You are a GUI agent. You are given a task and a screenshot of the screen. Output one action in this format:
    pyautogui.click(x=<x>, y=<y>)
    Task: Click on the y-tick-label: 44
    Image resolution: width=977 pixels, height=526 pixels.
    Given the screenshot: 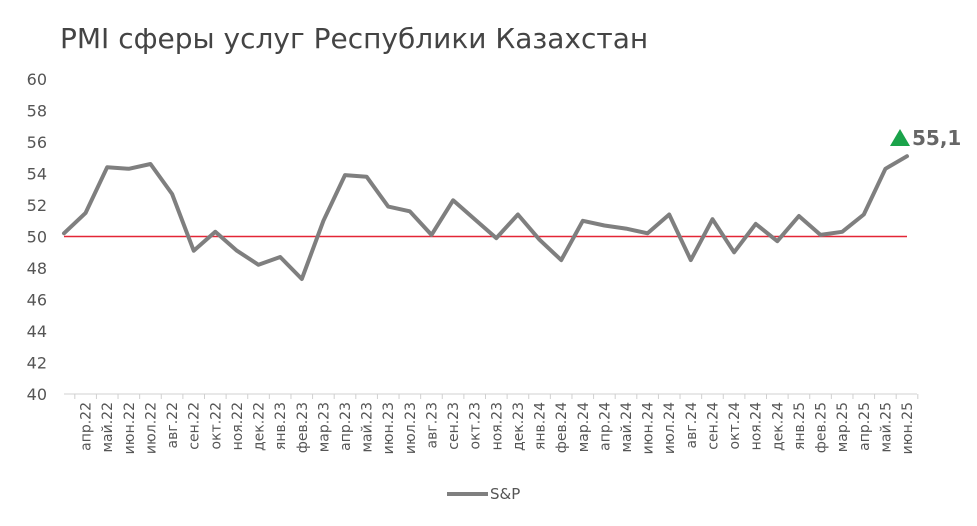 What is the action you would take?
    pyautogui.click(x=37, y=331)
    